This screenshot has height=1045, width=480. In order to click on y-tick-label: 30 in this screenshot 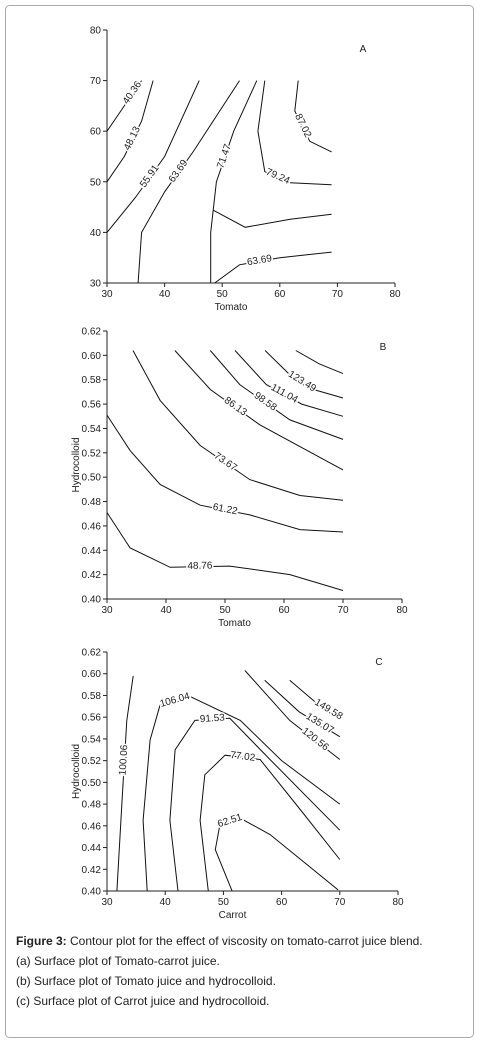, I will do `click(96, 284)`.